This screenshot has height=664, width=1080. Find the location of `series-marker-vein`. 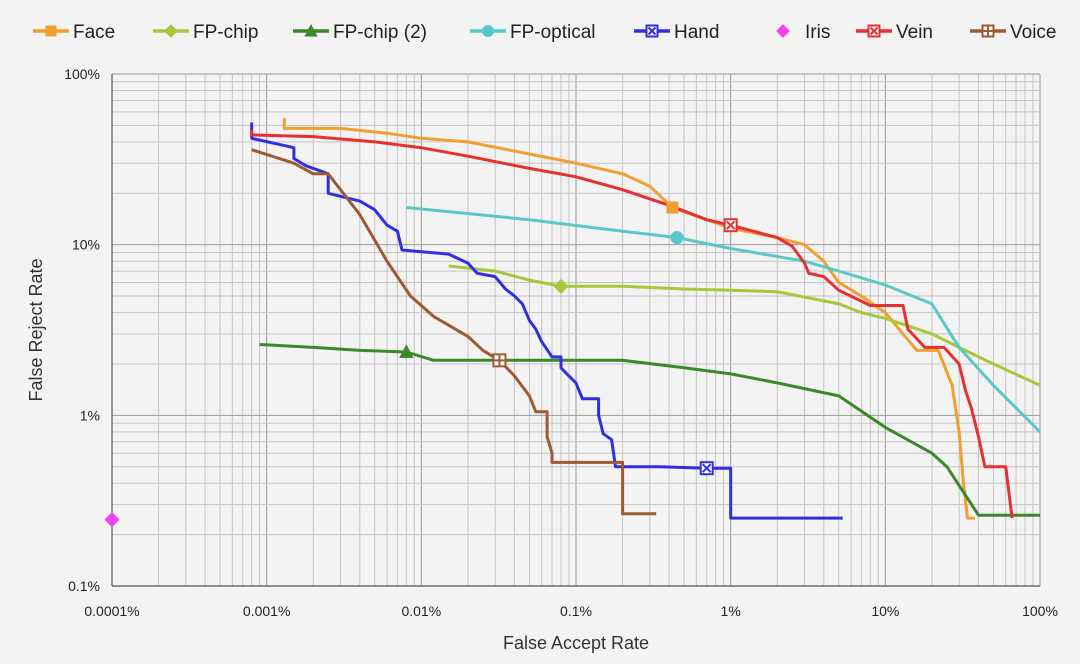

series-marker-vein is located at coordinates (730, 225).